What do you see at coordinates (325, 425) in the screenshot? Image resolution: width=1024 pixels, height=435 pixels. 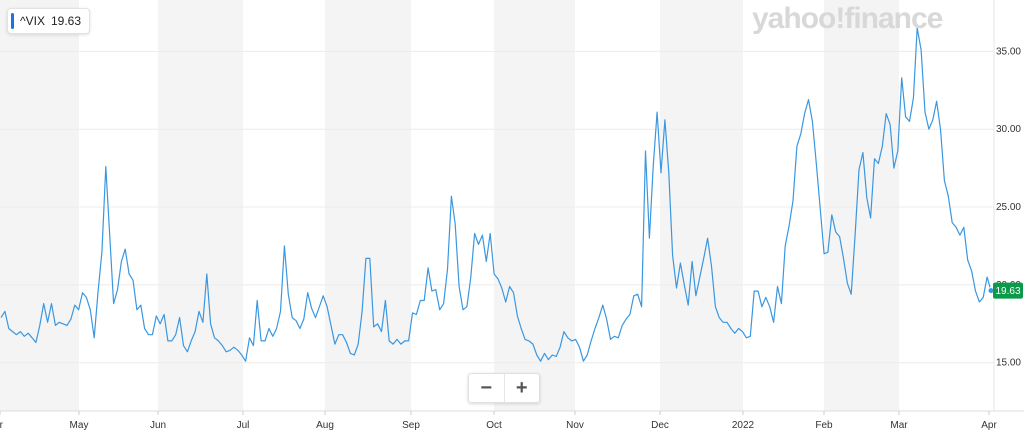 I see `x-tick-label: Aug` at bounding box center [325, 425].